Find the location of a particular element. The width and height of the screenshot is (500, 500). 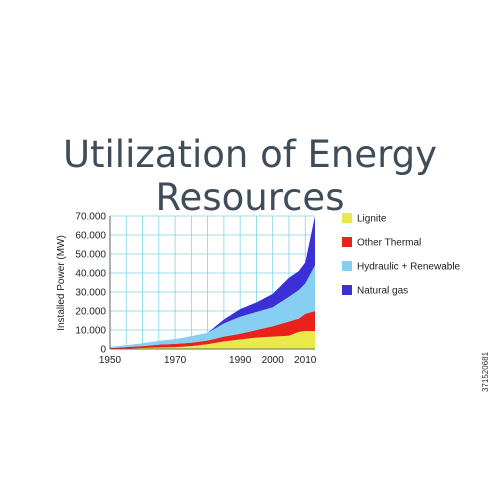

side-stock-id: 371520681 is located at coordinates (485, 371).